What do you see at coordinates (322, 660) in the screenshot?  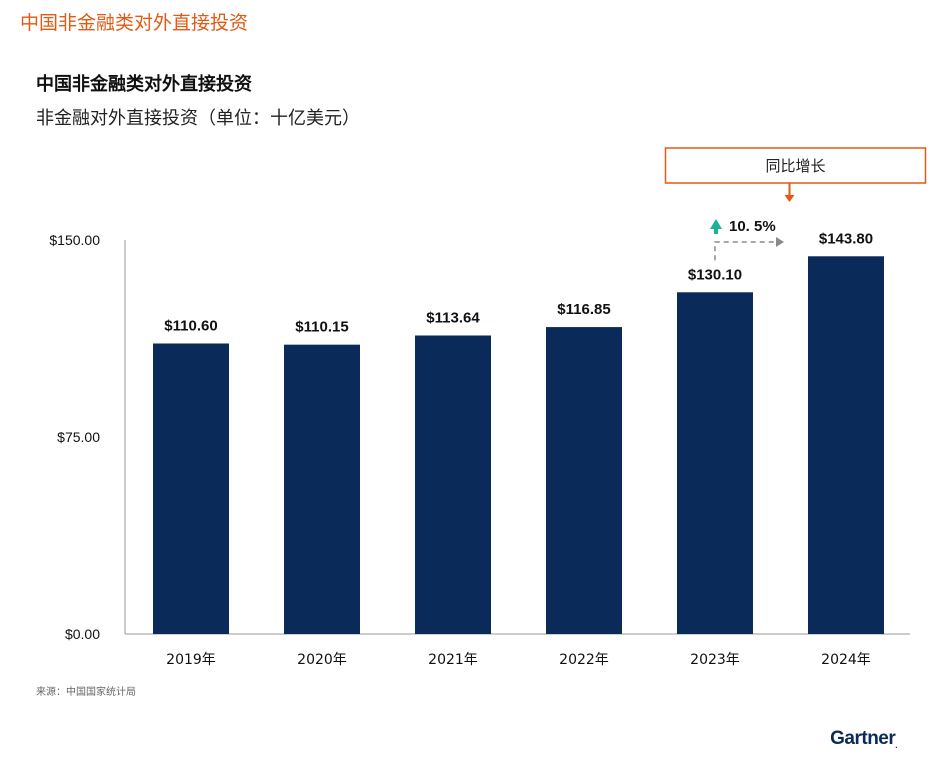 I see `x-tick-label: 2020年` at bounding box center [322, 660].